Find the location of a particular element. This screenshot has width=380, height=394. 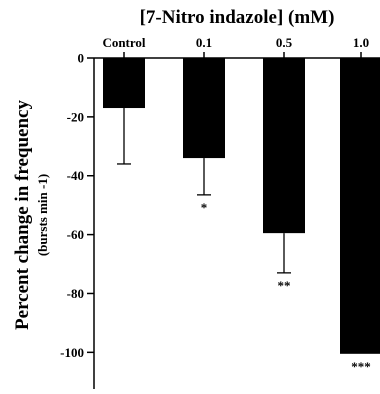

significance-marker: *** is located at coordinates (361, 366).